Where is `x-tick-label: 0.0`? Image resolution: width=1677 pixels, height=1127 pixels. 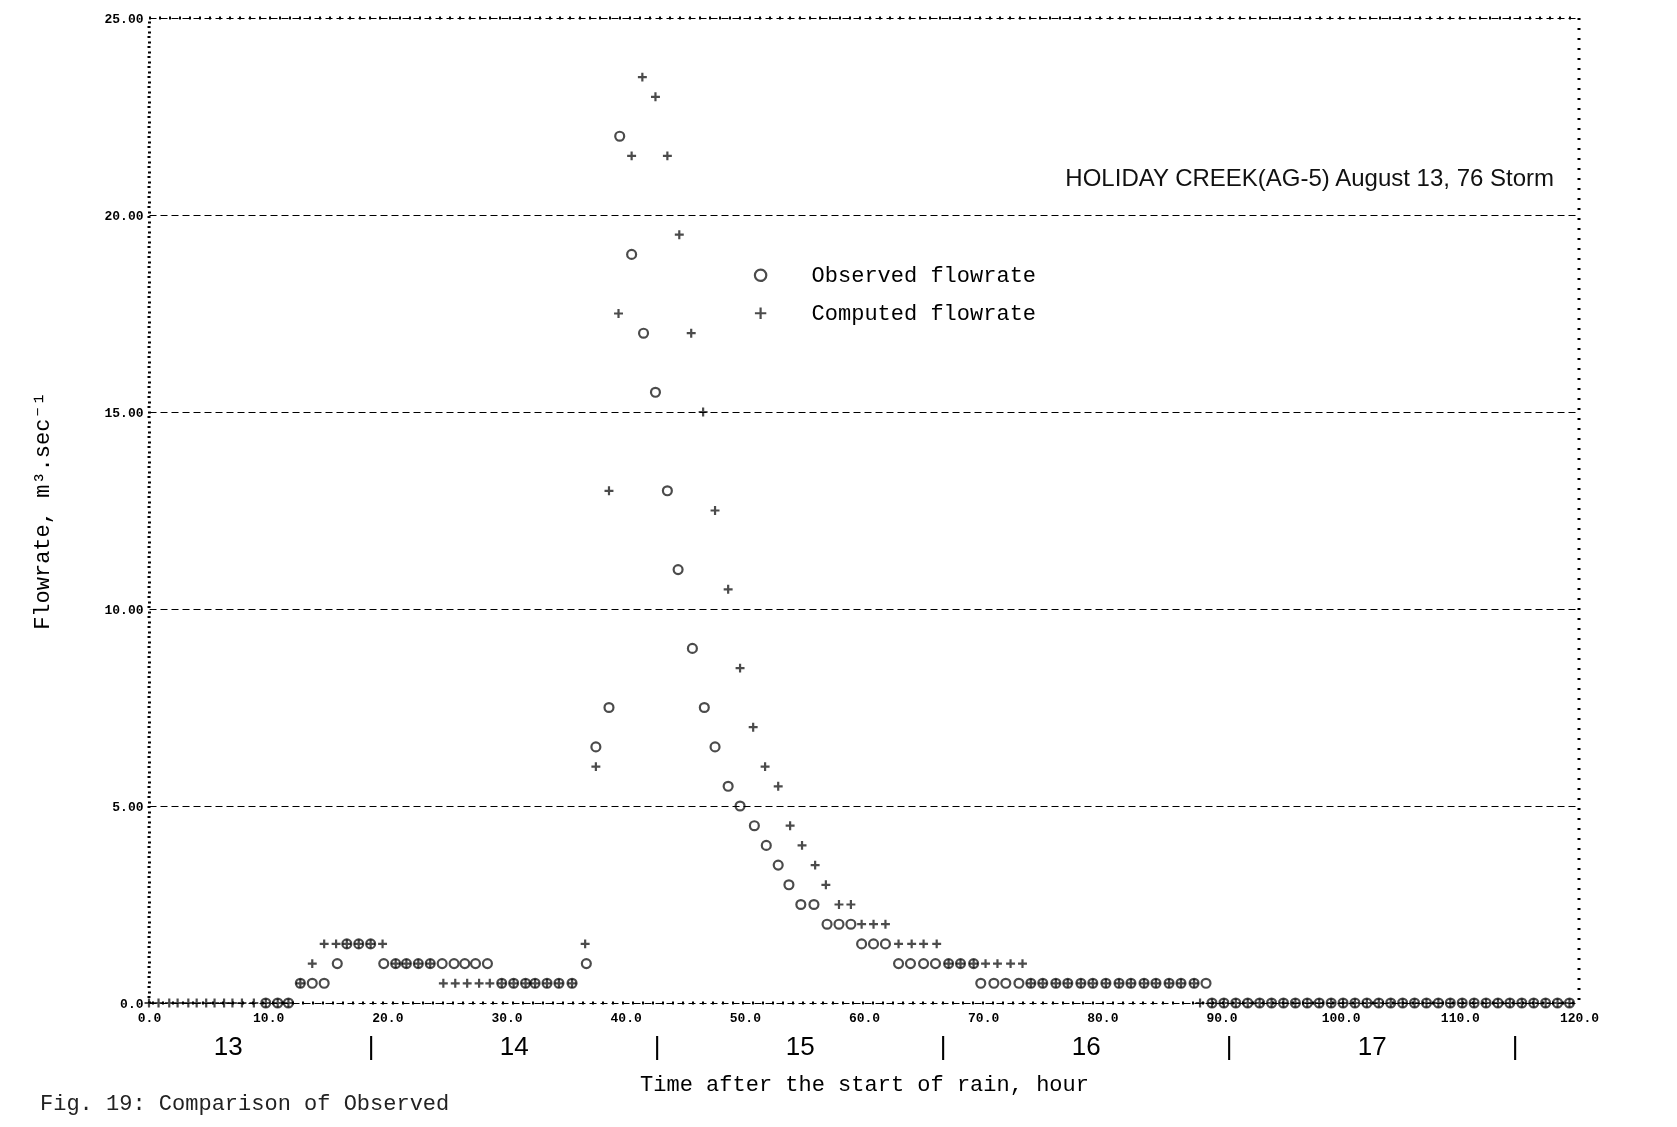 x-tick-label: 0.0 is located at coordinates (149, 1018).